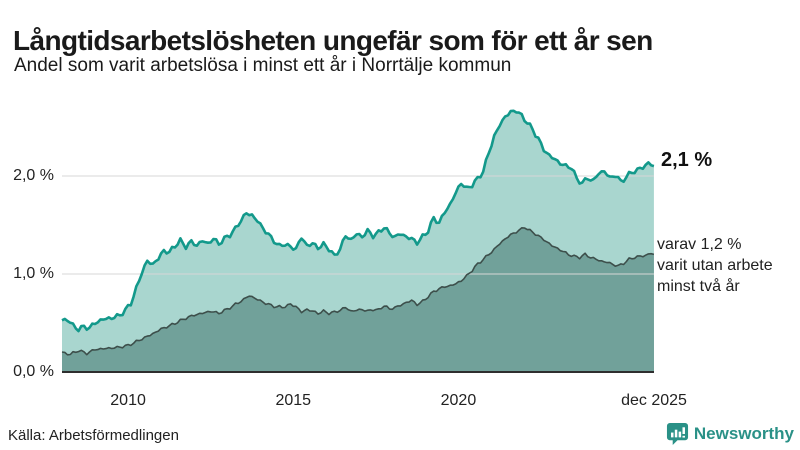 This screenshot has width=800, height=450. Describe the element at coordinates (93, 435) in the screenshot. I see `source-credit: Källa: Arbetsförmedlingen` at that location.